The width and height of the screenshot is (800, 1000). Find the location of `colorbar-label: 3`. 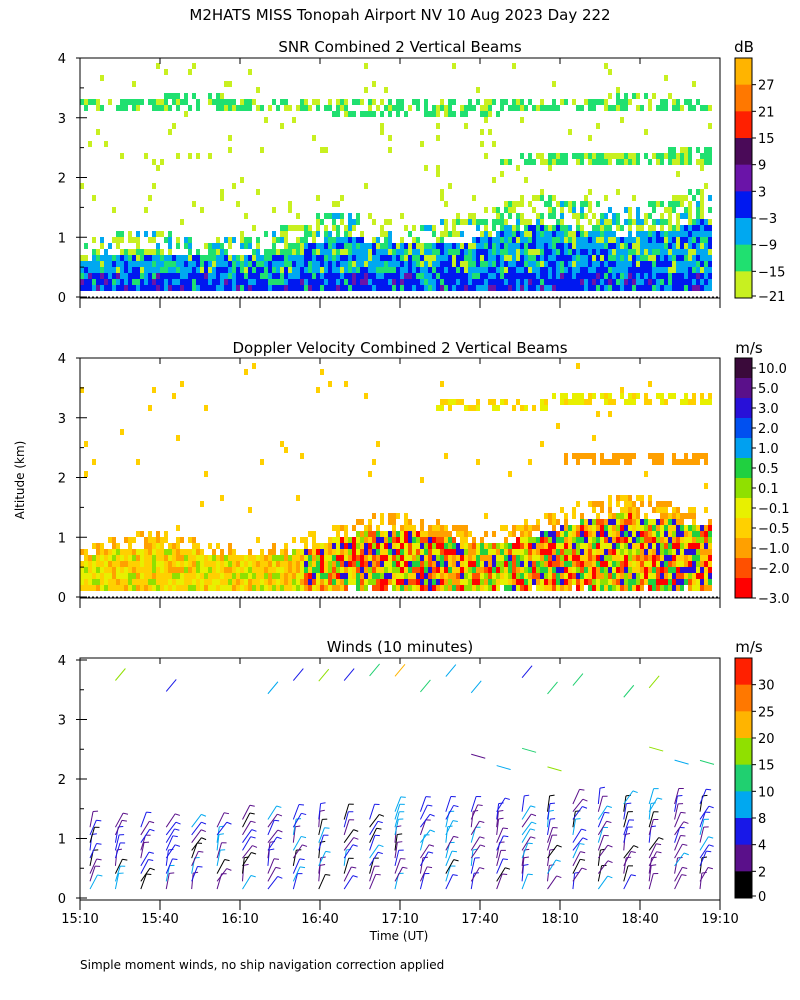

colorbar-label: 3 is located at coordinates (762, 192).